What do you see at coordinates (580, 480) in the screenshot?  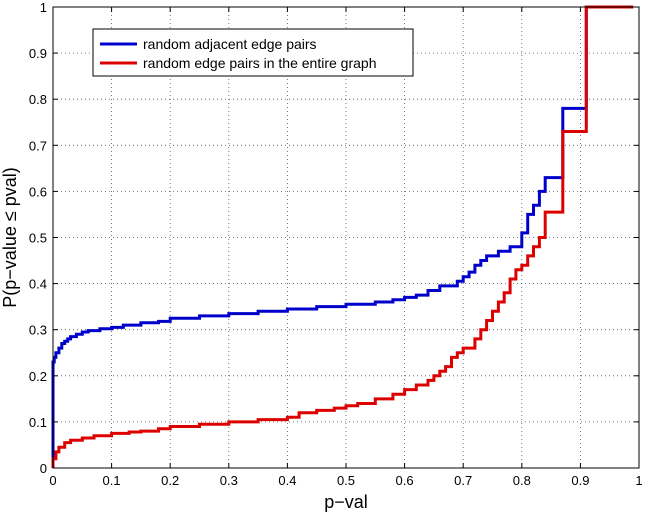 I see `x-tick-label: 0.9` at bounding box center [580, 480].